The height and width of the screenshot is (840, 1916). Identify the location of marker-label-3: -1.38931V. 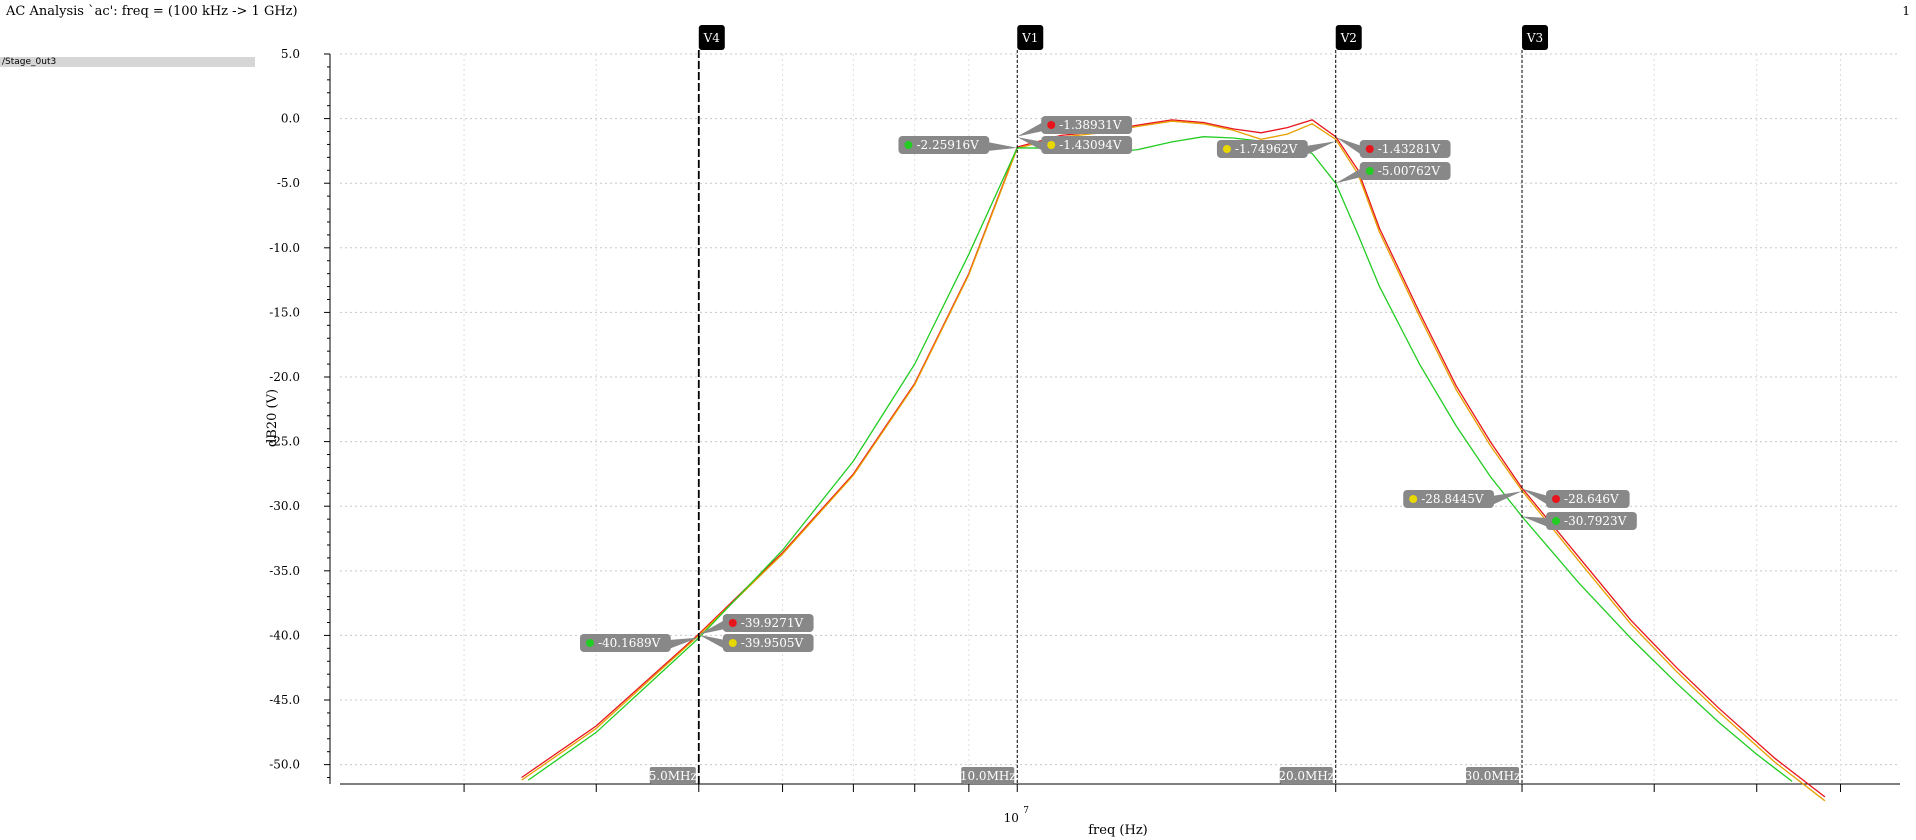
(1090, 125).